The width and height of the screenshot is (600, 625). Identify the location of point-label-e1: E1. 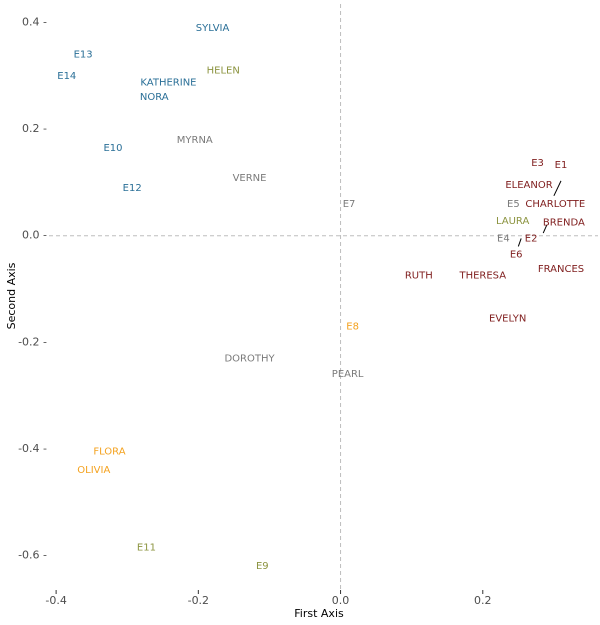
(561, 165).